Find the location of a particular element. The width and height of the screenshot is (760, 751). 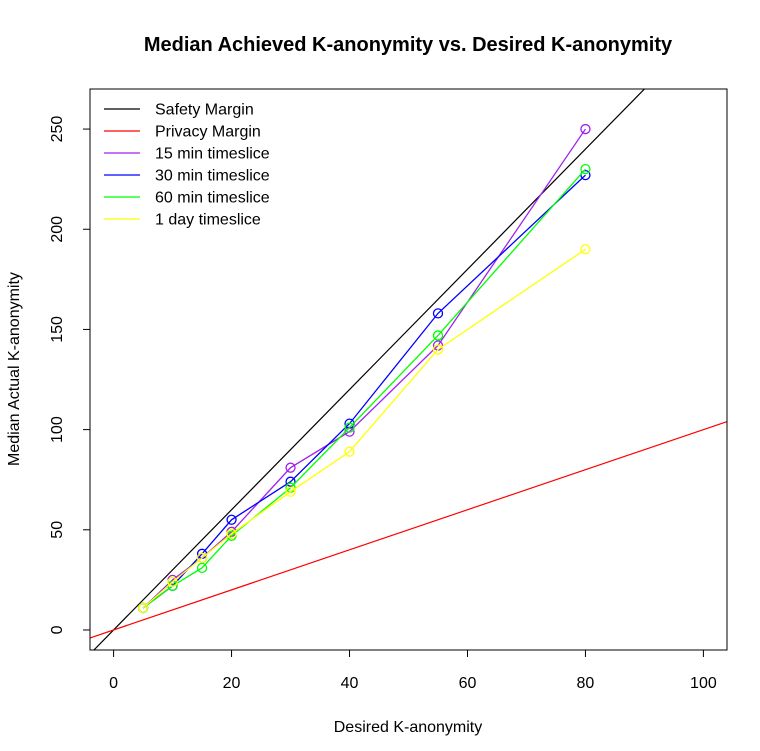

y-tick-label: 100 is located at coordinates (57, 429).